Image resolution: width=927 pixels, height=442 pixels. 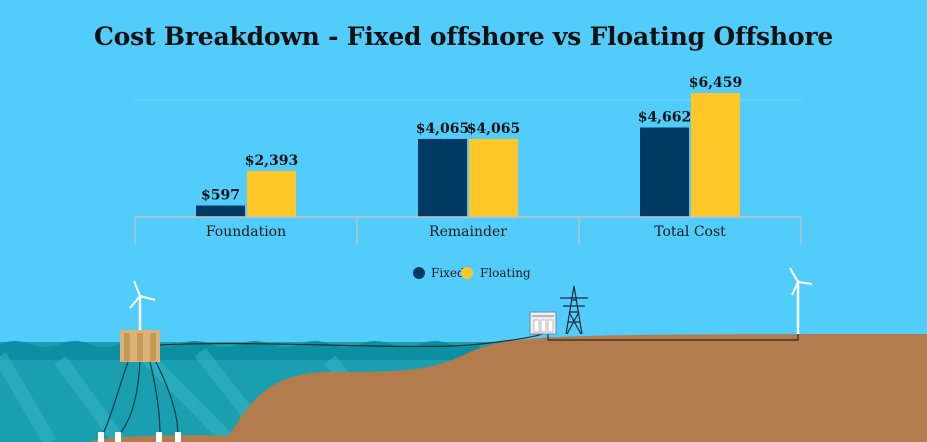 What do you see at coordinates (715, 155) in the screenshot?
I see `bar-floating-total-cost` at bounding box center [715, 155].